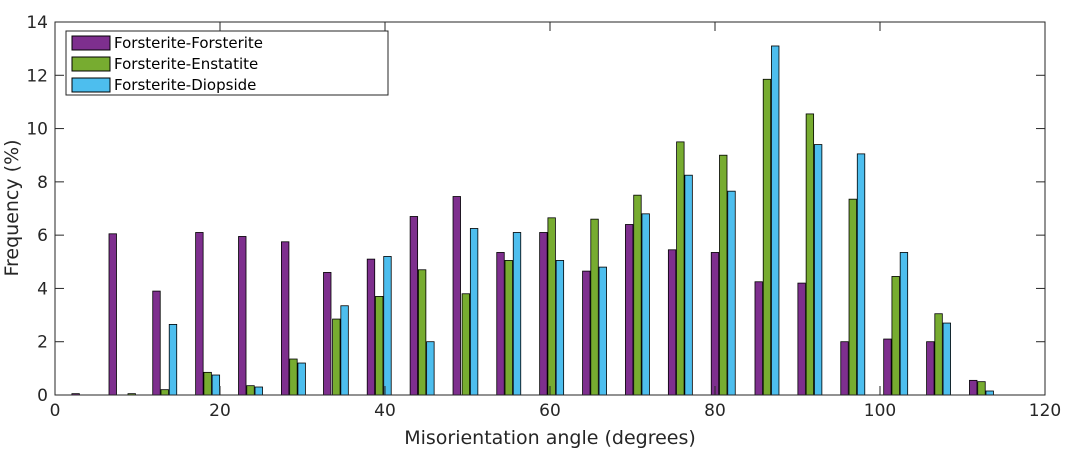 The image size is (1070, 461). I want to click on y-axis-title: Frequency (%), so click(12, 207).